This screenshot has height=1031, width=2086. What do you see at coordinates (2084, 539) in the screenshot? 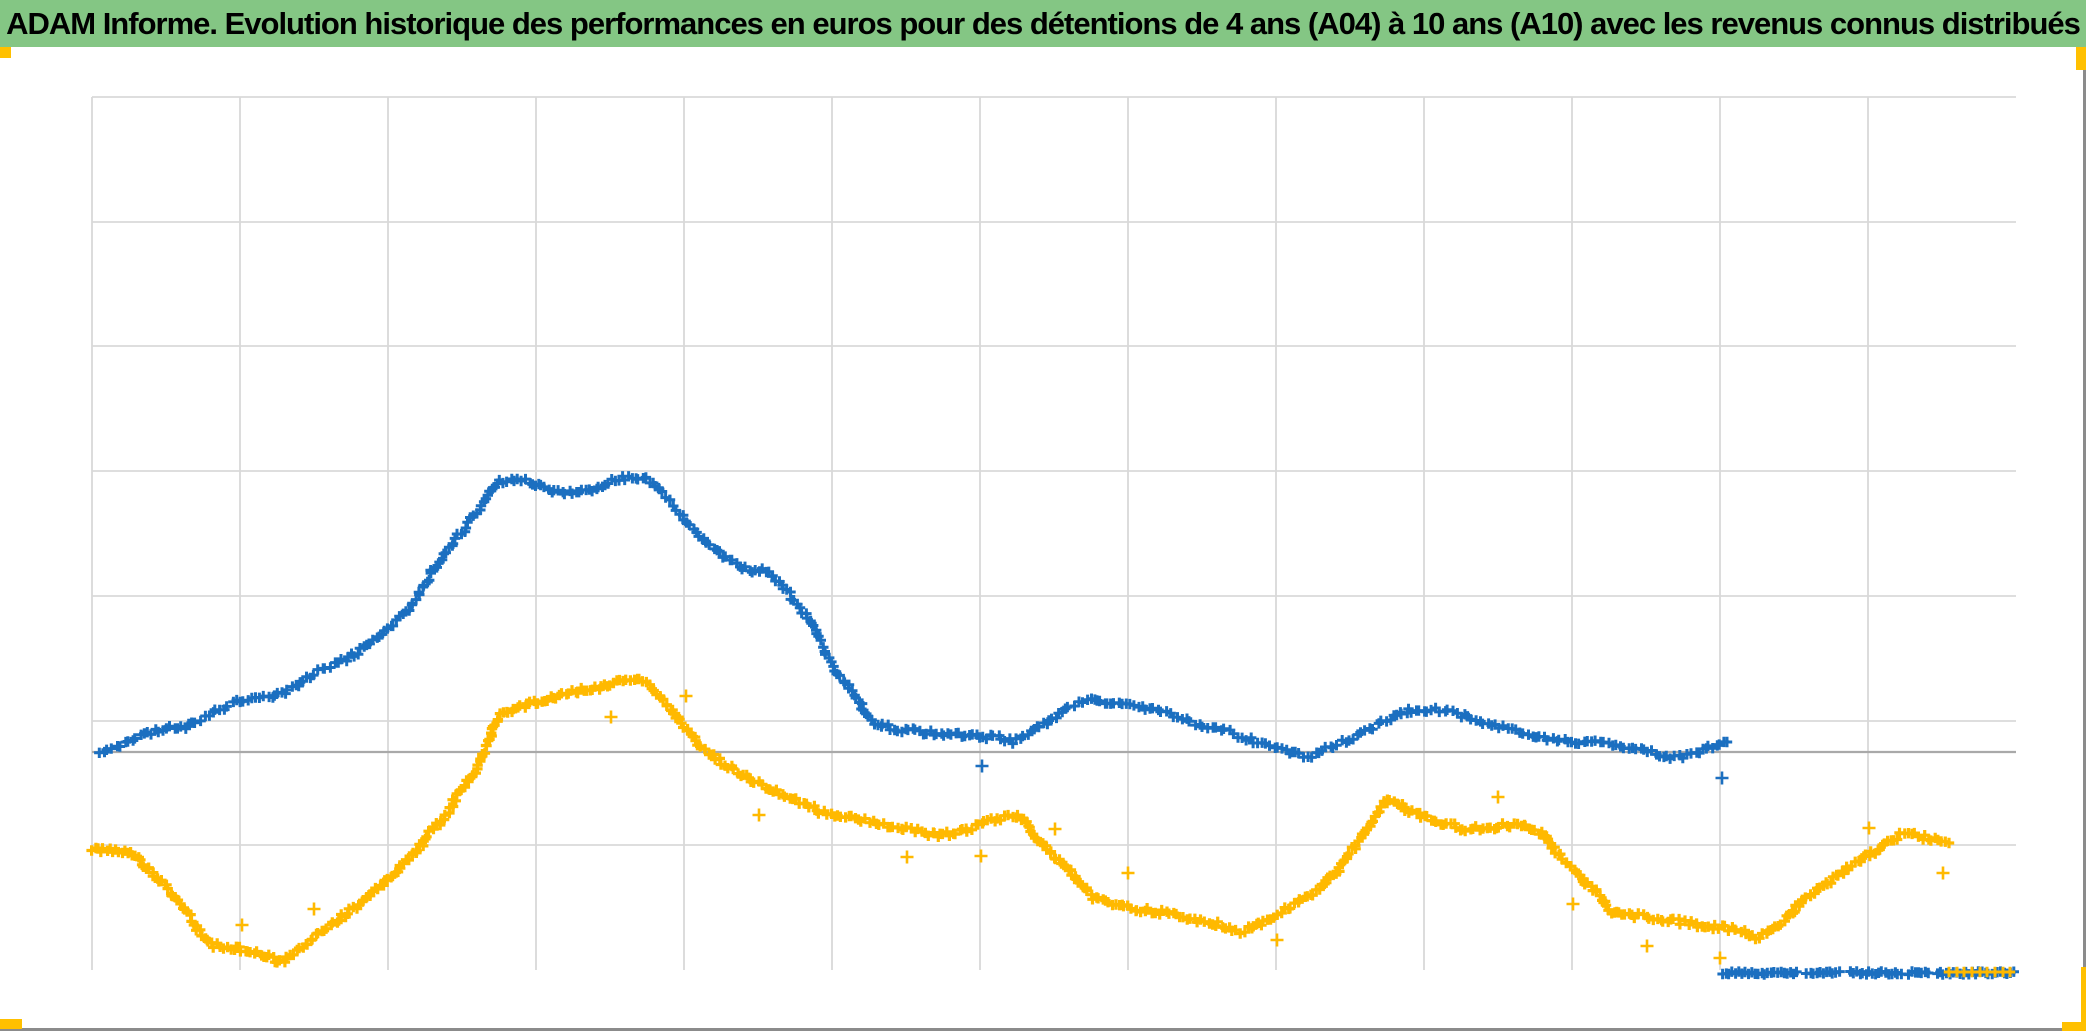
I see `right-border` at bounding box center [2084, 539].